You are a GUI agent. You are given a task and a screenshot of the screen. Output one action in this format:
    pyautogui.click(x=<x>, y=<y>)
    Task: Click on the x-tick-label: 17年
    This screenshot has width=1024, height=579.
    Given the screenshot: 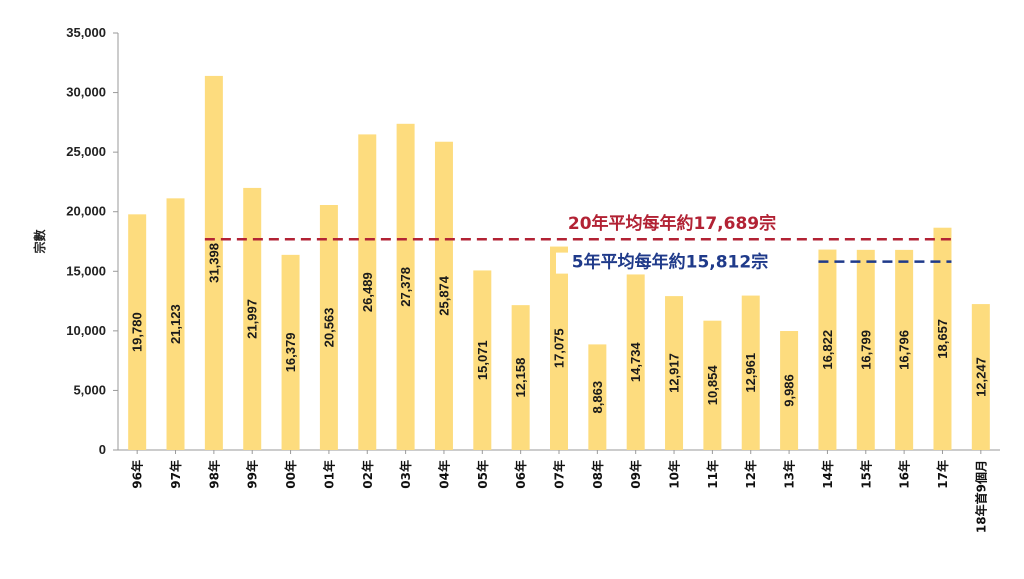 What is the action you would take?
    pyautogui.click(x=942, y=474)
    